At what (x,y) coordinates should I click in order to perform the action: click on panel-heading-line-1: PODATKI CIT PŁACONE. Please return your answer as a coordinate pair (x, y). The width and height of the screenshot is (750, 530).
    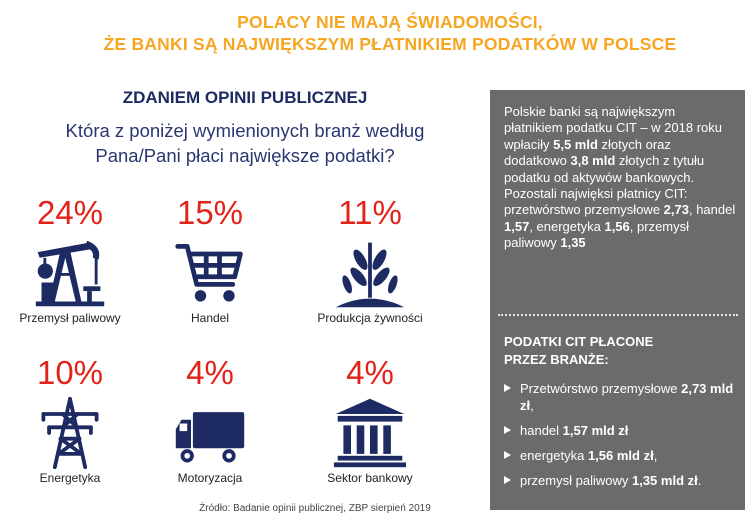
    Looking at the image, I should click on (579, 341).